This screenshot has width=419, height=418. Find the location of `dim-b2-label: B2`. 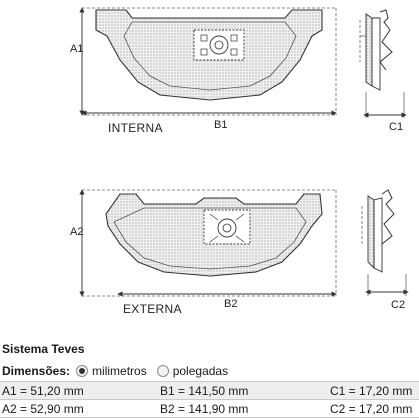

dim-b2-label: B2 is located at coordinates (230, 304).